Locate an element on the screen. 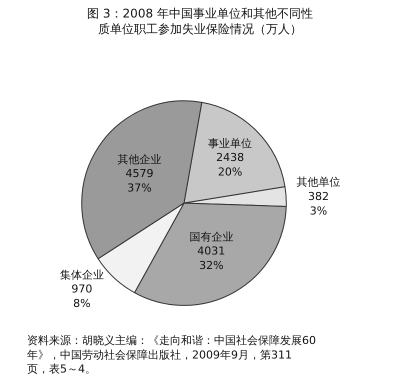 This screenshot has height=384, width=400. slice-label: 其他企业 is located at coordinates (140, 159).